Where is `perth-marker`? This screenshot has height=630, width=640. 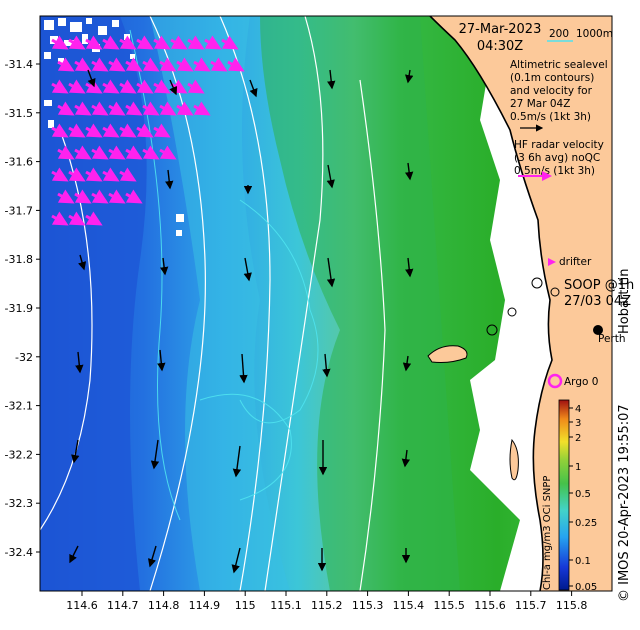
perth-marker is located at coordinates (598, 330).